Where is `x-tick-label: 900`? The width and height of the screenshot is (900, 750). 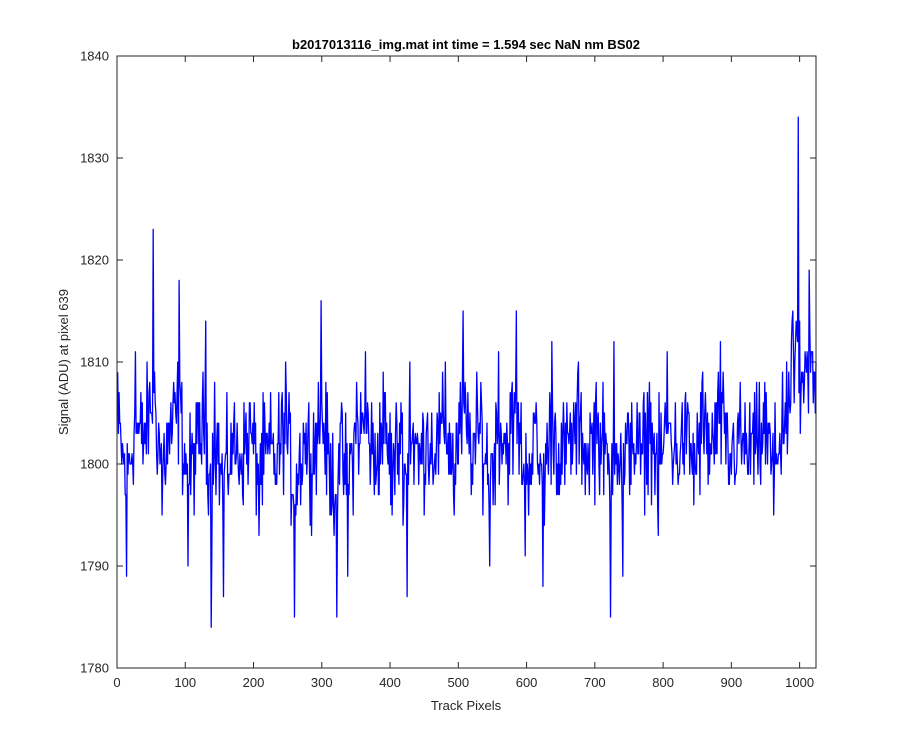
x-tick-label: 900 is located at coordinates (732, 682).